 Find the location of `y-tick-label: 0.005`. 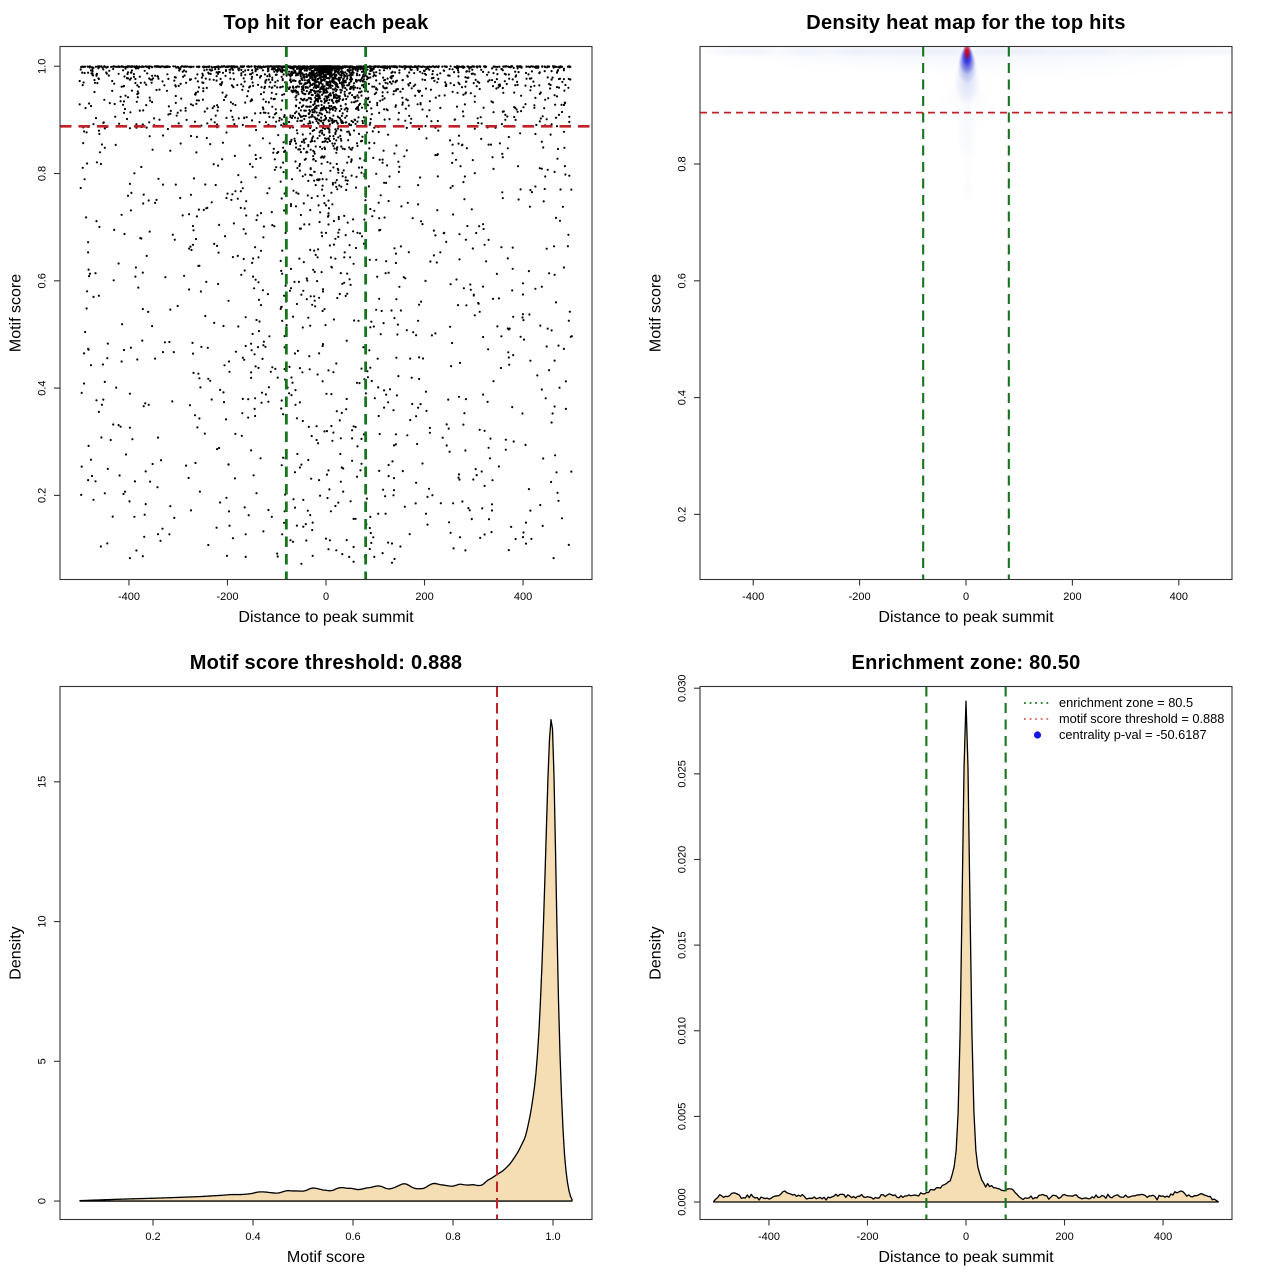

y-tick-label: 0.005 is located at coordinates (683, 1117).